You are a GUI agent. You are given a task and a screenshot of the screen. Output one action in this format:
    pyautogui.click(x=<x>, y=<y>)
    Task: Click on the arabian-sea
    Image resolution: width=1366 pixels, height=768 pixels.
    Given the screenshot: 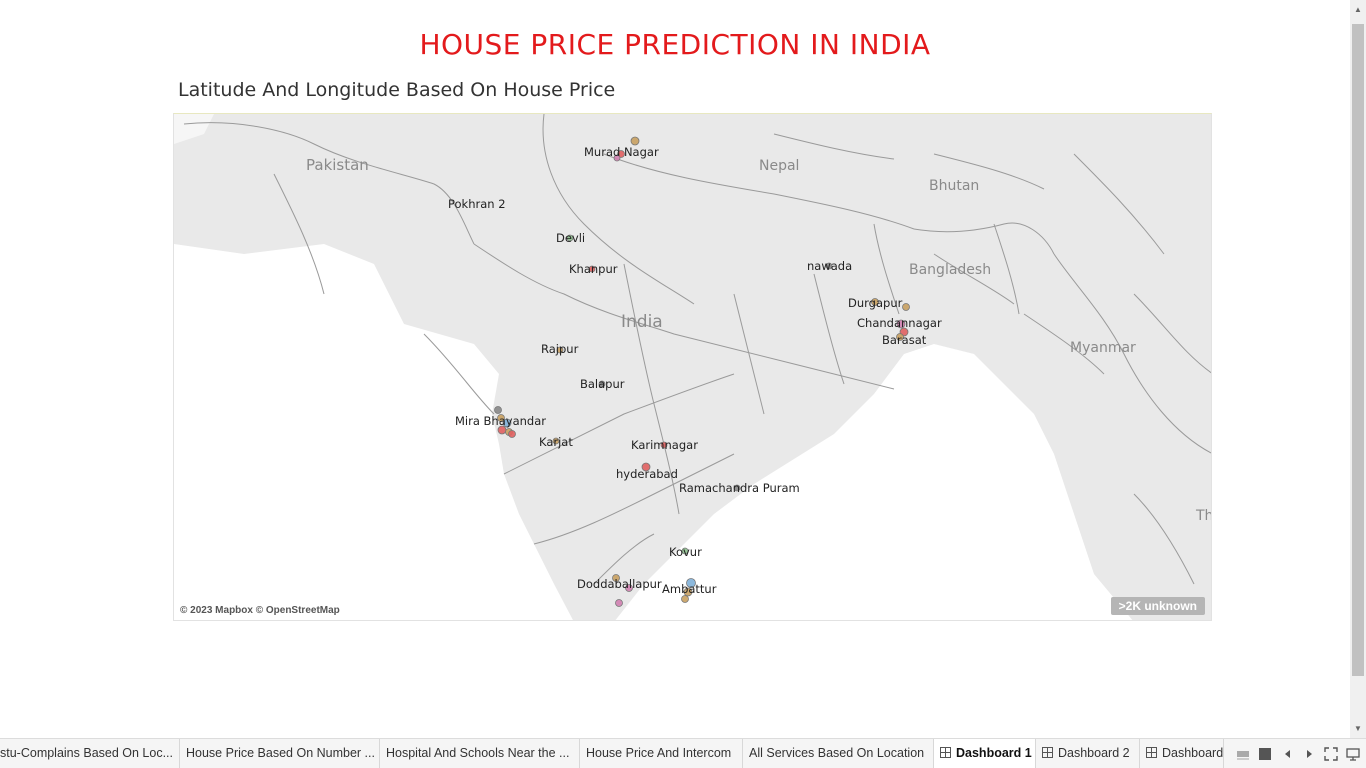 What is the action you would take?
    pyautogui.click(x=373, y=432)
    